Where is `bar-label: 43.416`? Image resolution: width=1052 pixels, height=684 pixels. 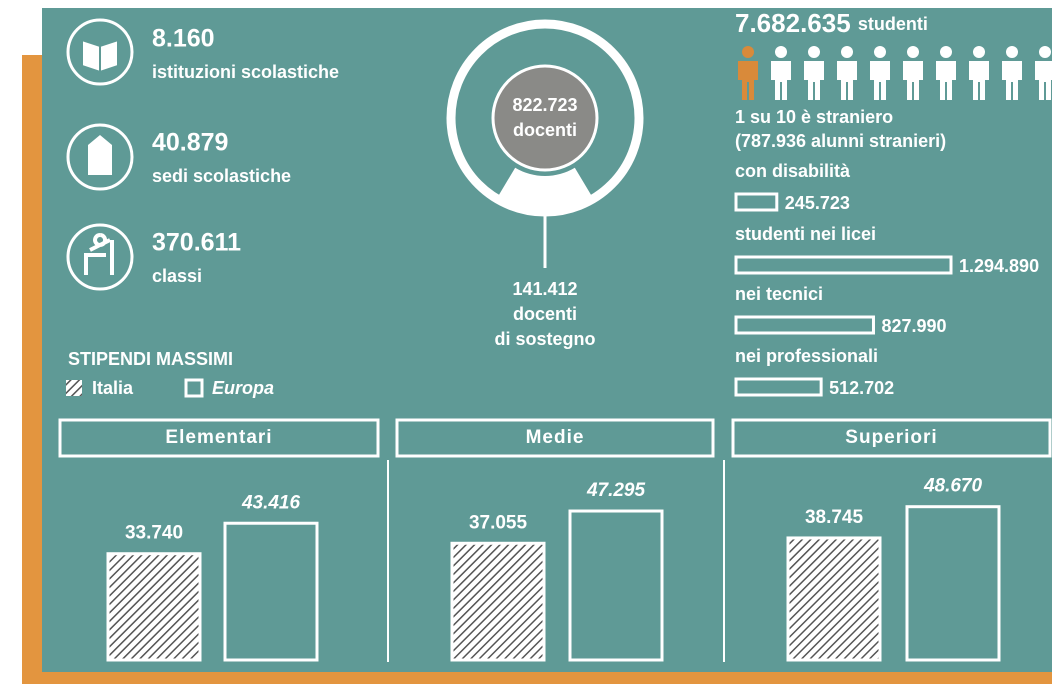
bar-label: 43.416 is located at coordinates (271, 502).